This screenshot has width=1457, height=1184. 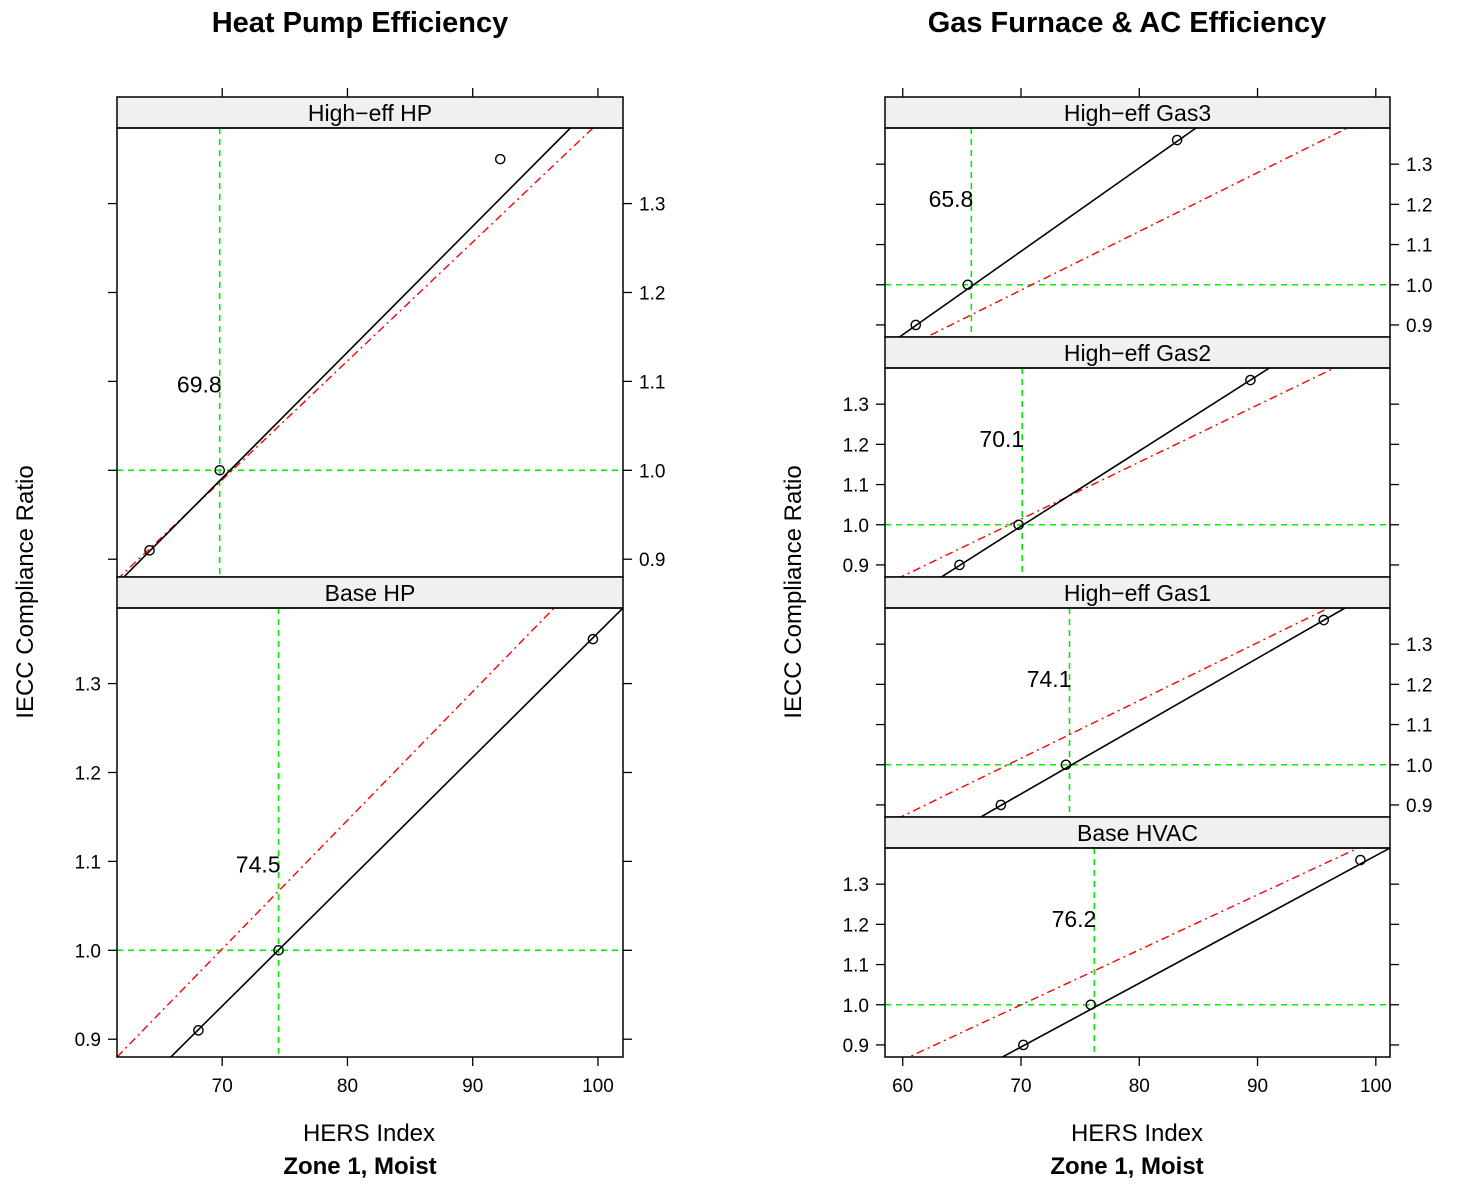 I want to click on chart-title: Heat Pump Efficiency, so click(x=360, y=23).